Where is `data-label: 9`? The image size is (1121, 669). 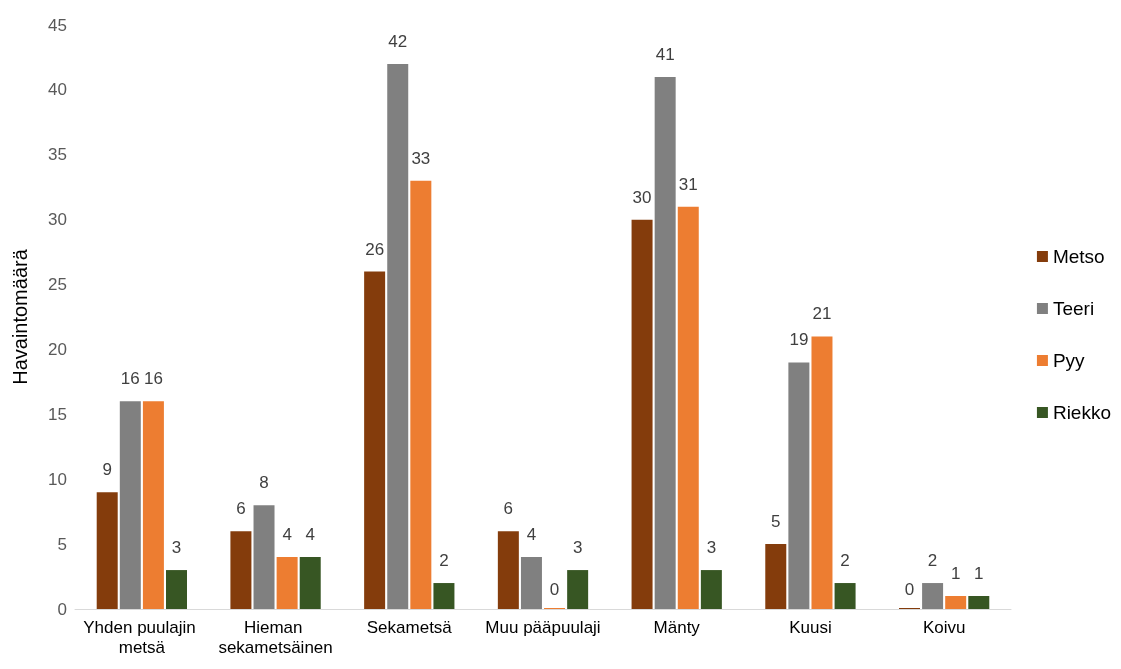
data-label: 9 is located at coordinates (107, 470).